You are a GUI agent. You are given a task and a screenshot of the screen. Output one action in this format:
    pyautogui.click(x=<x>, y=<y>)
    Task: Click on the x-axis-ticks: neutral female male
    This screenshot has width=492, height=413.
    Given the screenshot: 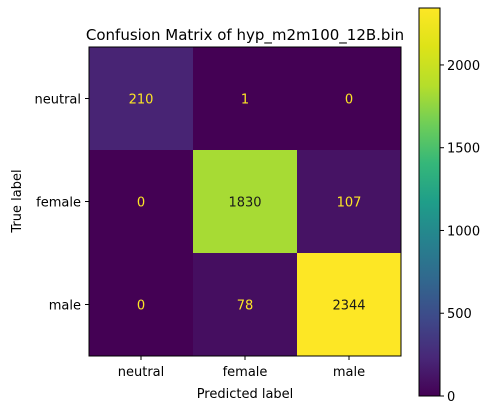 What is the action you would take?
    pyautogui.click(x=241, y=368)
    